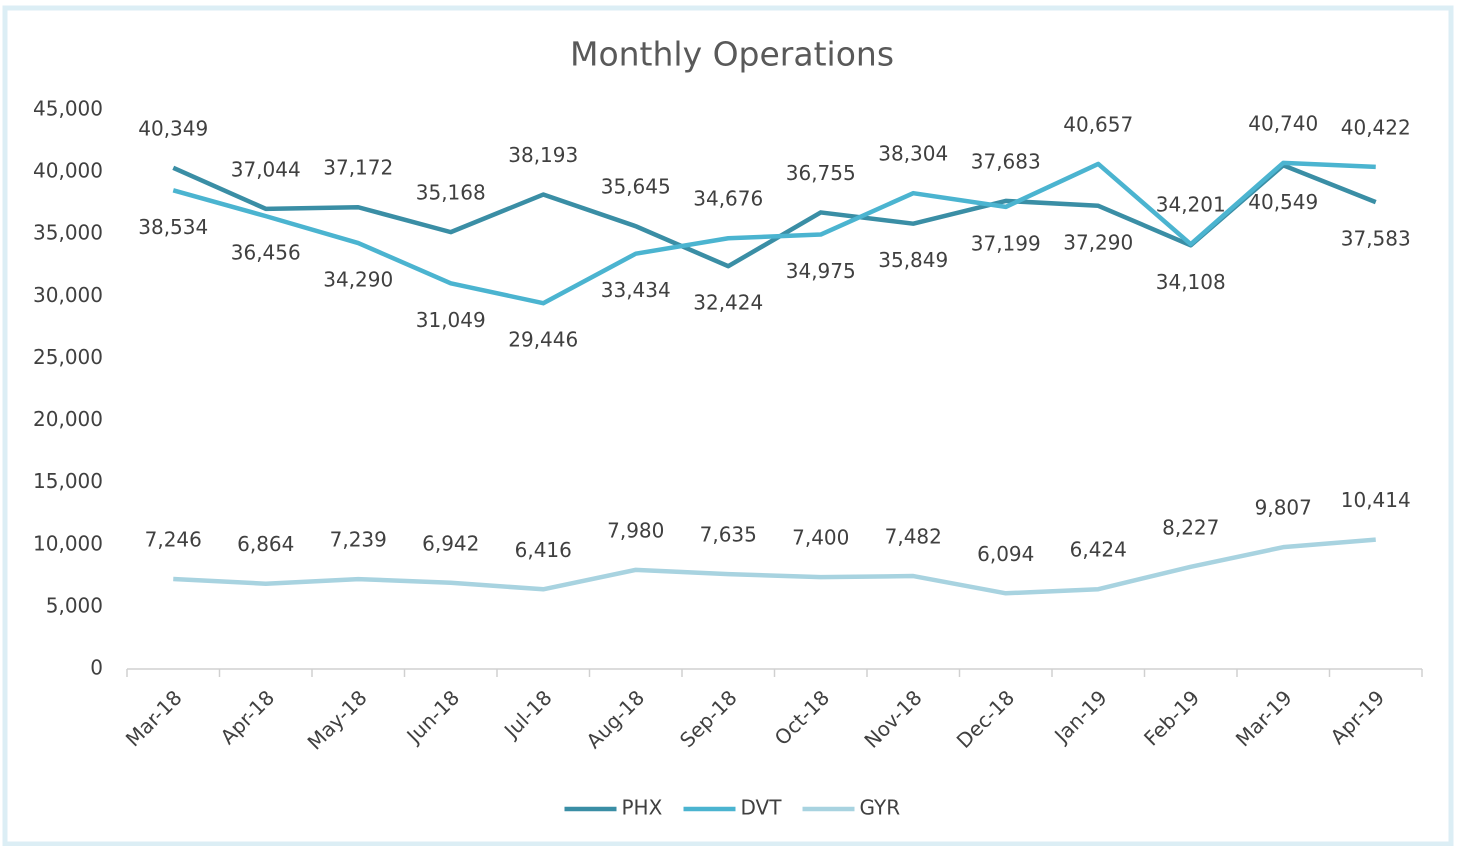  I want to click on chart-title: Monthly Operations, so click(732, 54).